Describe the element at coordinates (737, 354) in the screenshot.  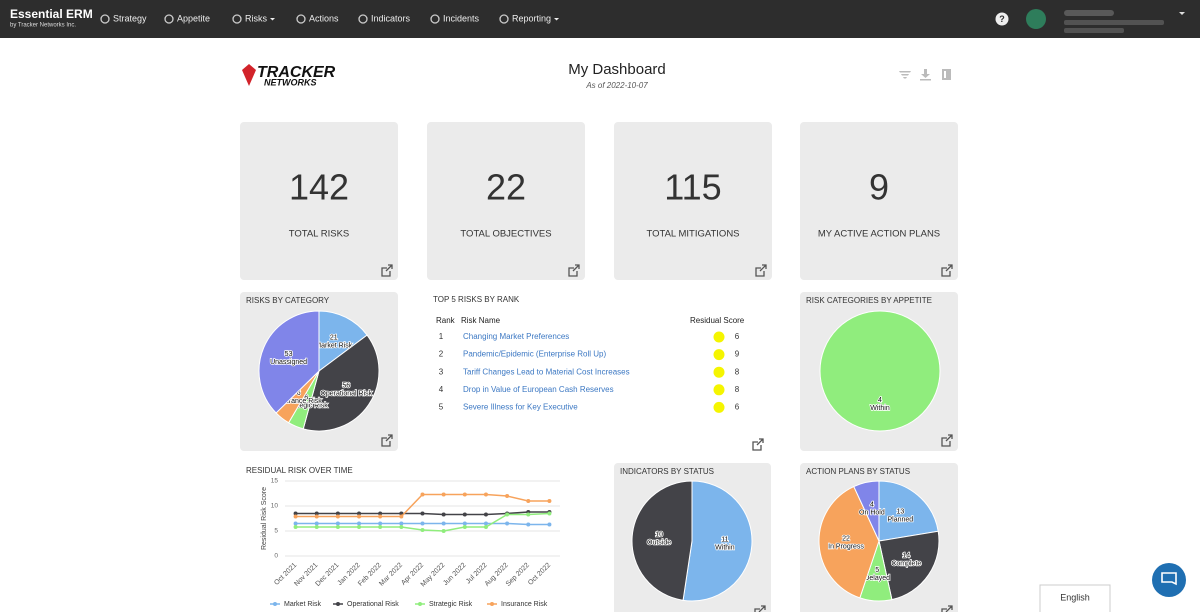
I see `residual-score: 9` at that location.